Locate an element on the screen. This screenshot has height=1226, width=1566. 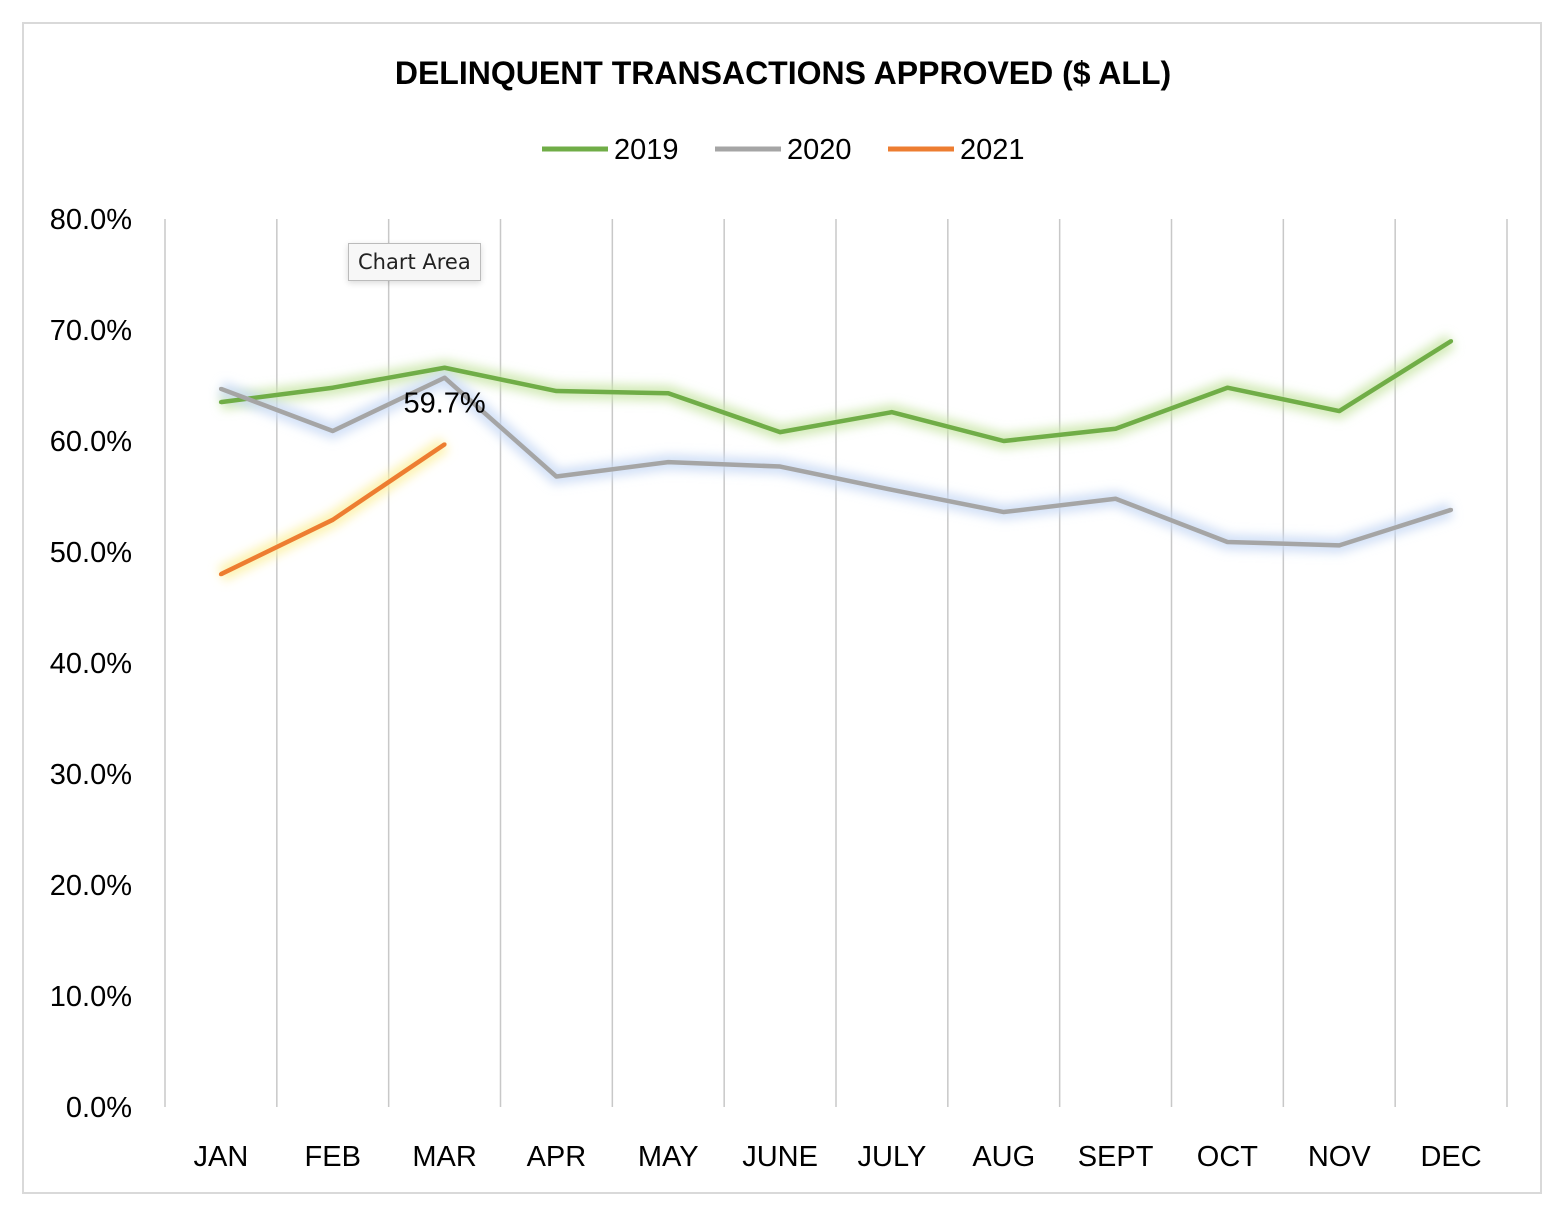
x-tick-label: OCT is located at coordinates (1228, 1157).